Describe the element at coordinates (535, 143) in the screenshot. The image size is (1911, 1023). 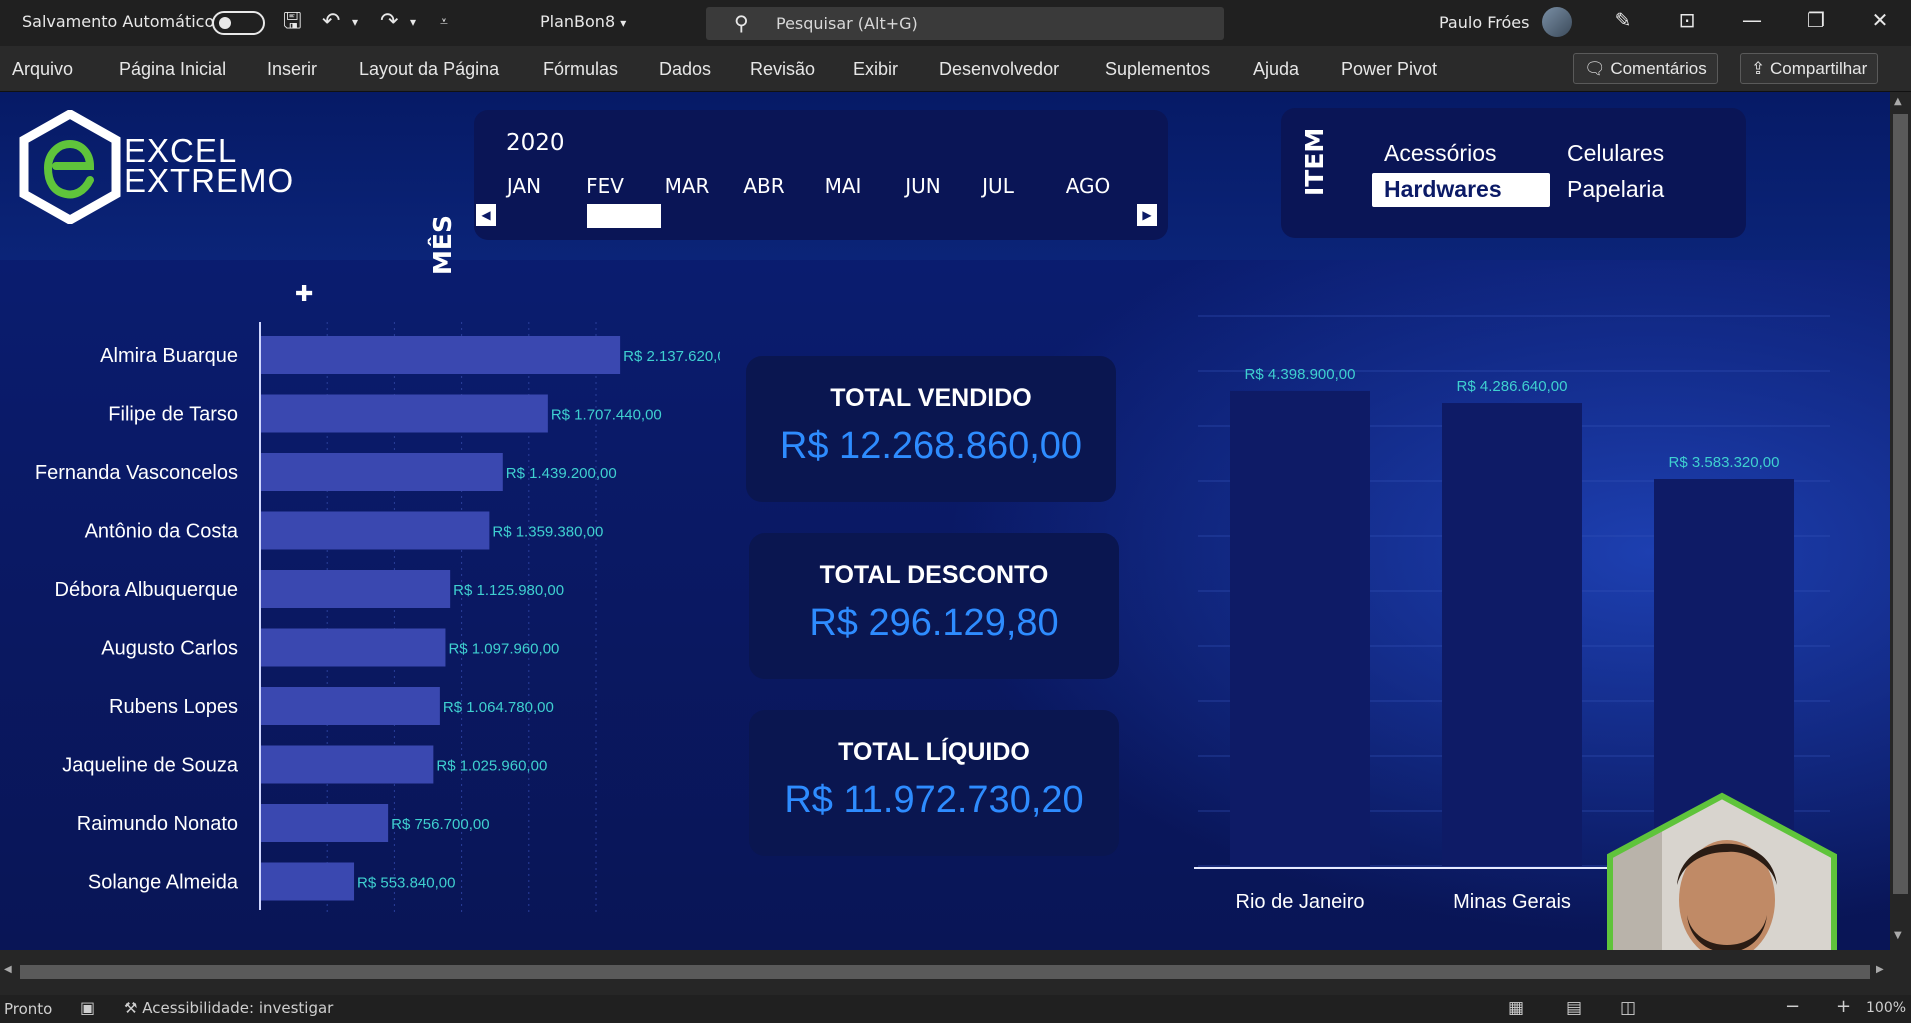
I see `timeline-year: 2020` at that location.